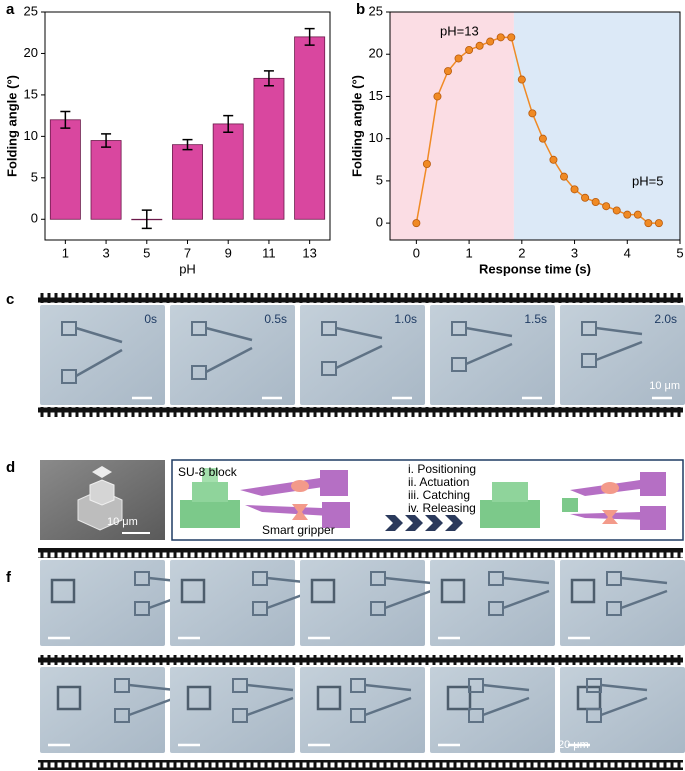 The height and width of the screenshot is (771, 685). Describe the element at coordinates (309, 252) in the screenshot. I see `x-tick-label: 13` at that location.